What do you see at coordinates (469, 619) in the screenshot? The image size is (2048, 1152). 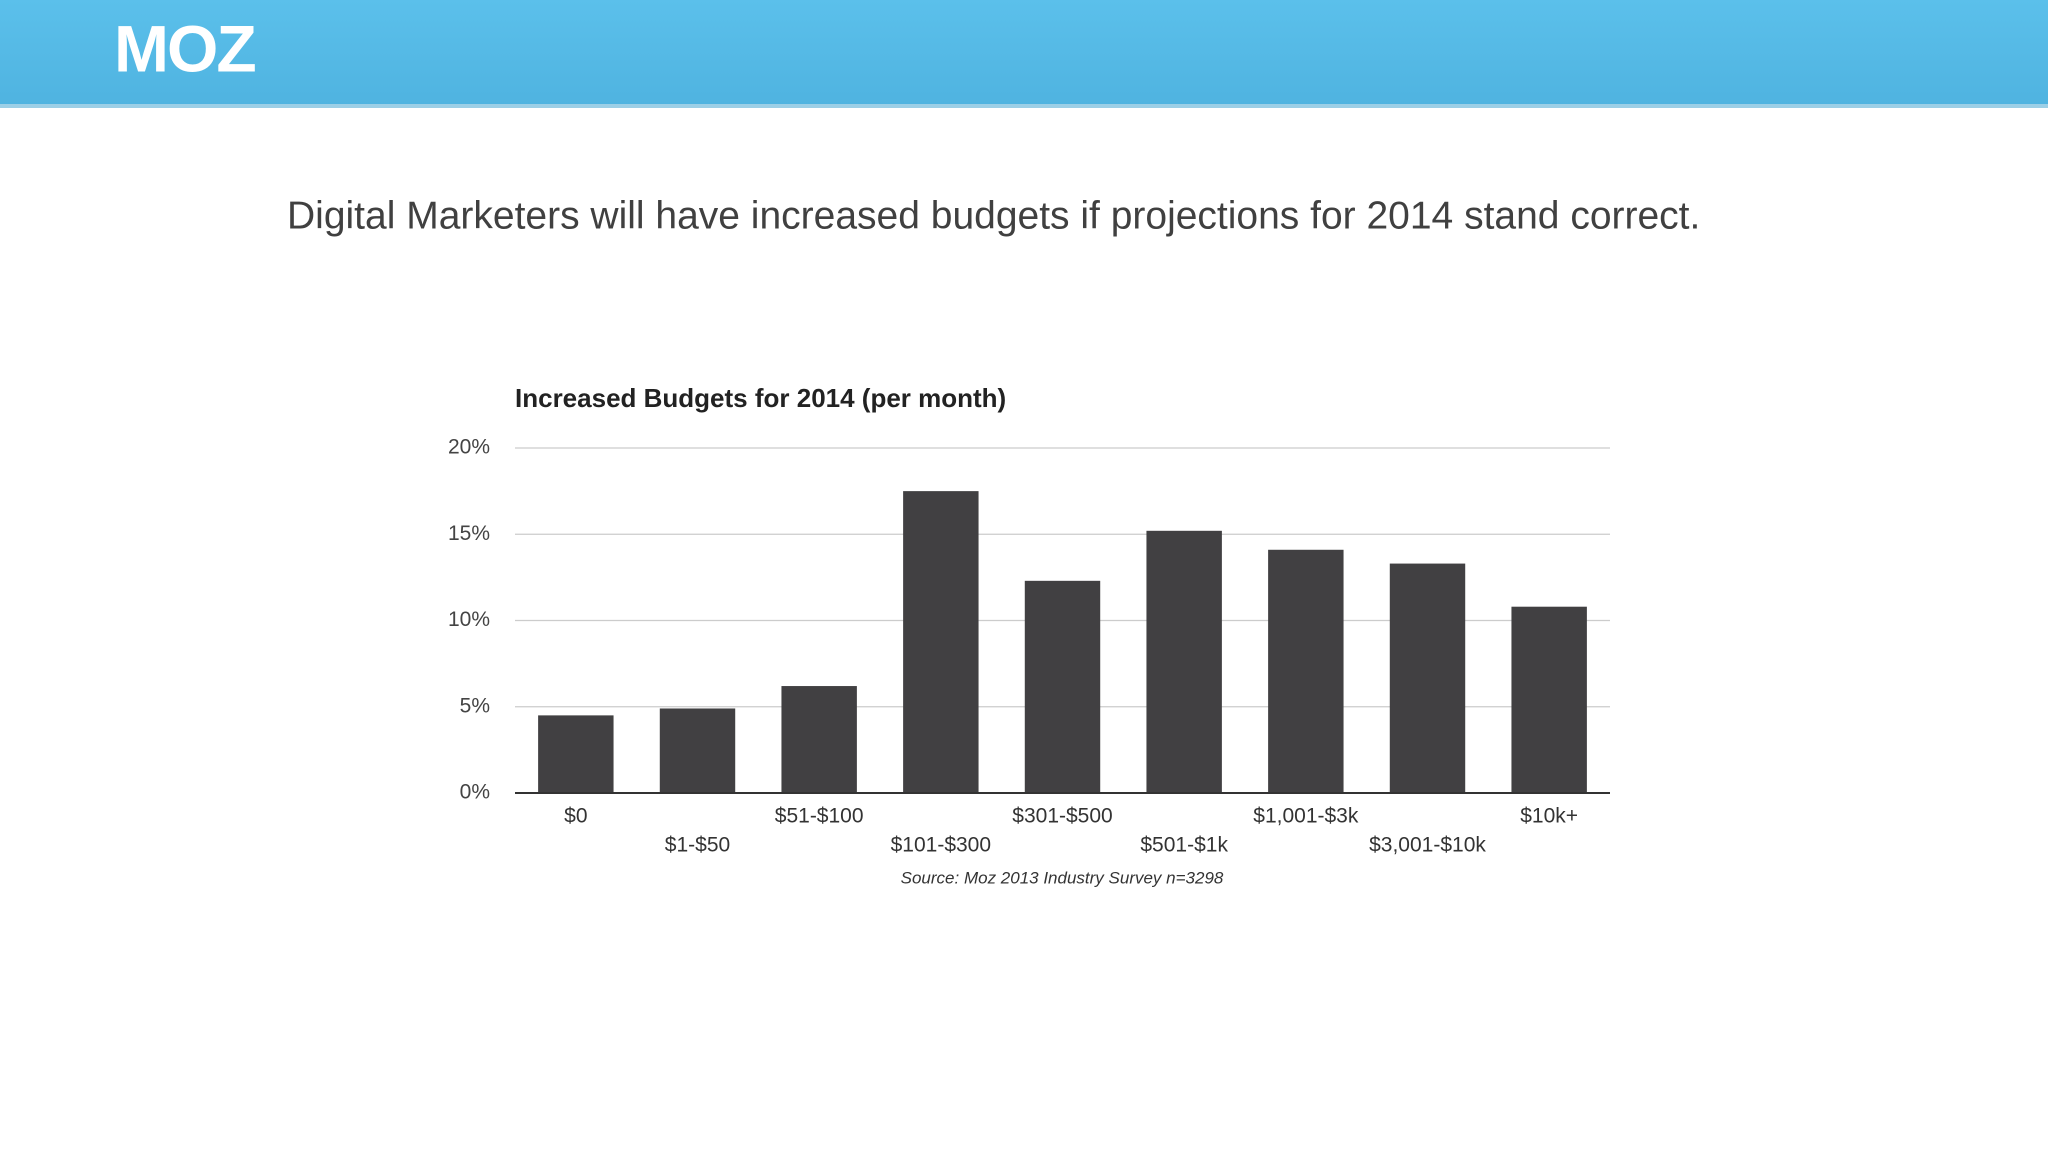 I see `y-tick-label: 10%` at bounding box center [469, 619].